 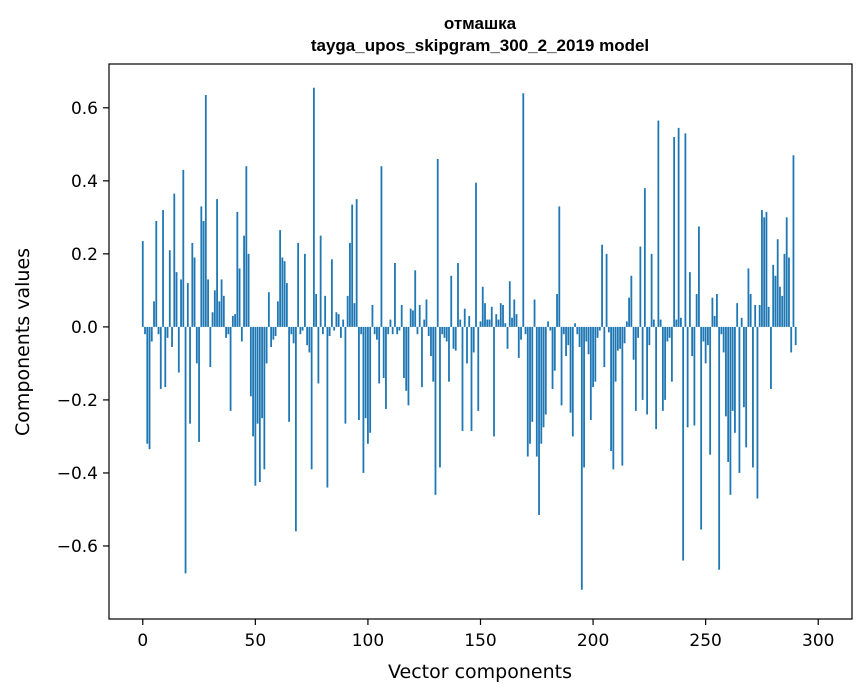 What do you see at coordinates (485, 635) in the screenshot?
I see `x-axis-ticks: 0 50 100 150 200 250 300` at bounding box center [485, 635].